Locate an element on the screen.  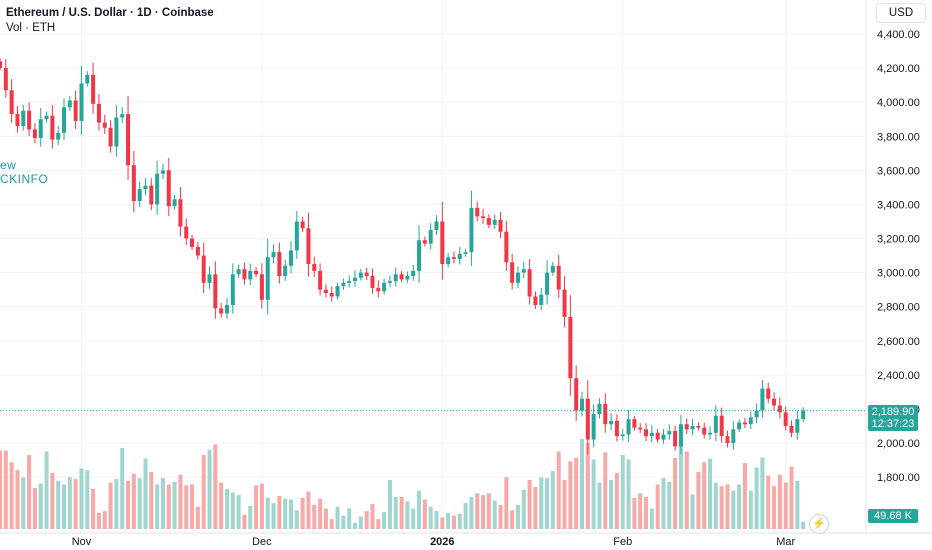
lightning-icon: ⚡ is located at coordinates (819, 524).